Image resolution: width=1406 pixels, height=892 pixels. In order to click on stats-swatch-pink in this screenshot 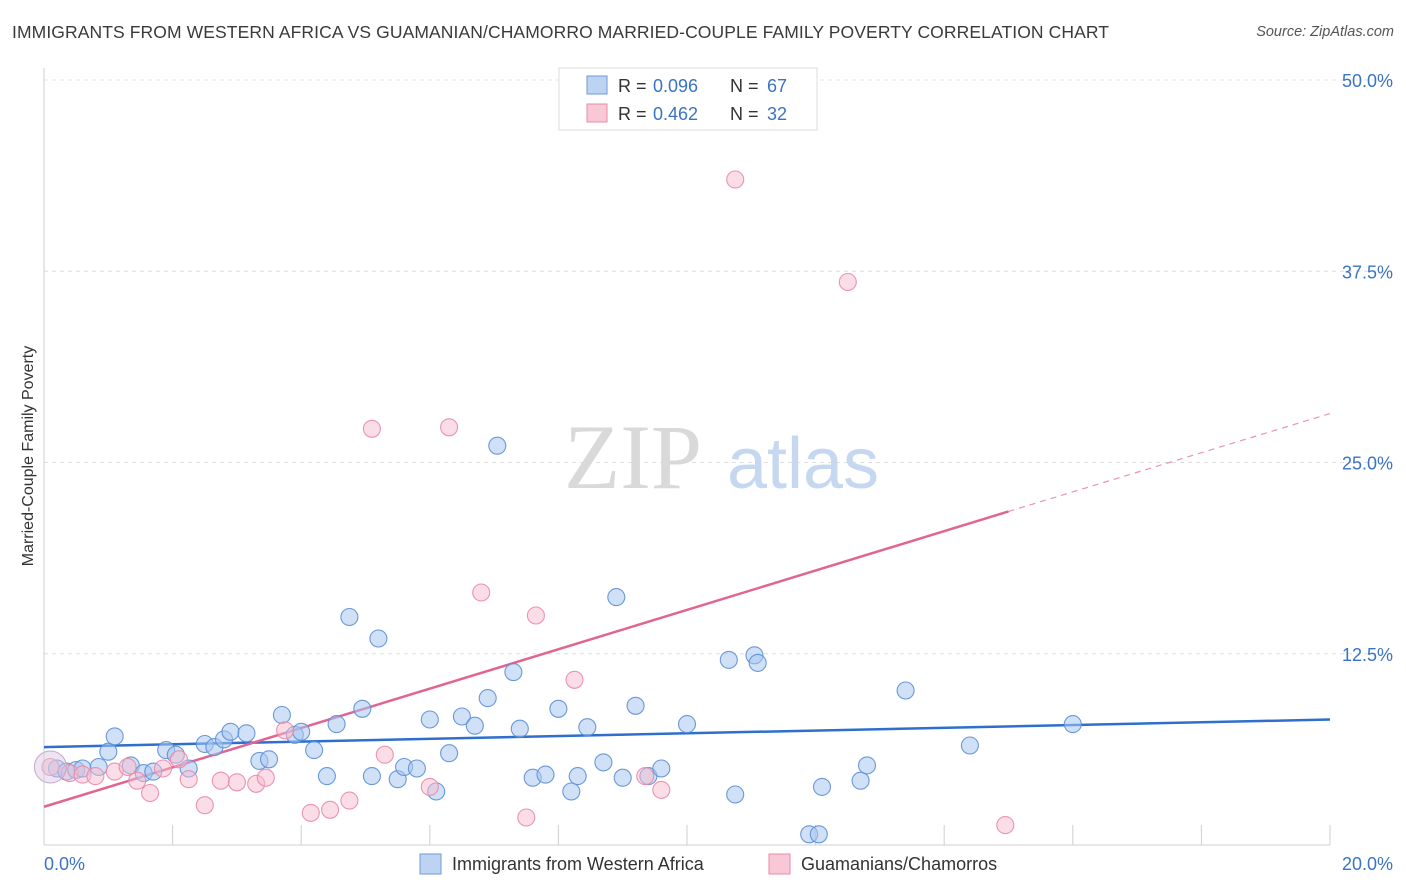, I will do `click(597, 113)`.